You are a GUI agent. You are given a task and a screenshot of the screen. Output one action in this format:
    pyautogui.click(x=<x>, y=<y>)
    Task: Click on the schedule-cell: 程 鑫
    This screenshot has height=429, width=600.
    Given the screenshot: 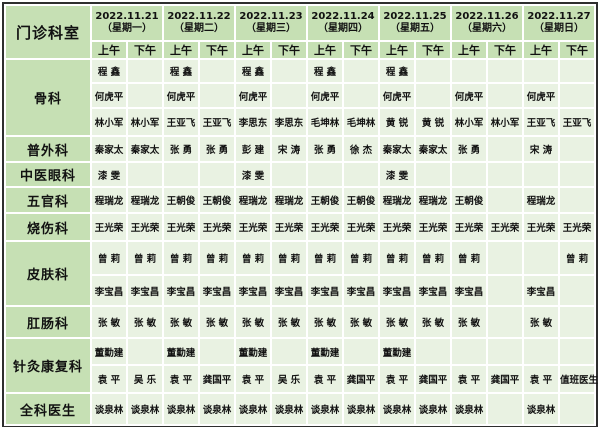 What is the action you would take?
    pyautogui.click(x=109, y=71)
    